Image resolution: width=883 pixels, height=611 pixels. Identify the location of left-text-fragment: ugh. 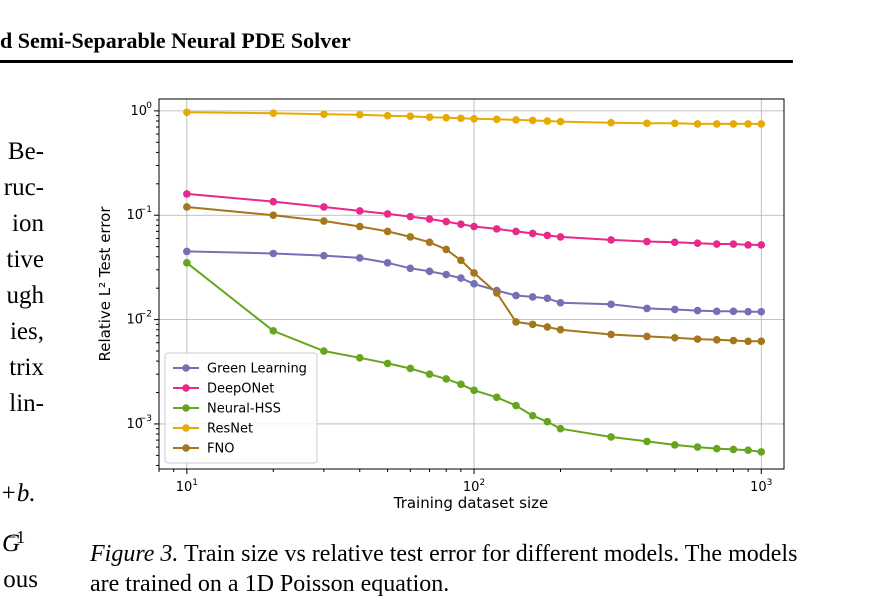
(25, 295).